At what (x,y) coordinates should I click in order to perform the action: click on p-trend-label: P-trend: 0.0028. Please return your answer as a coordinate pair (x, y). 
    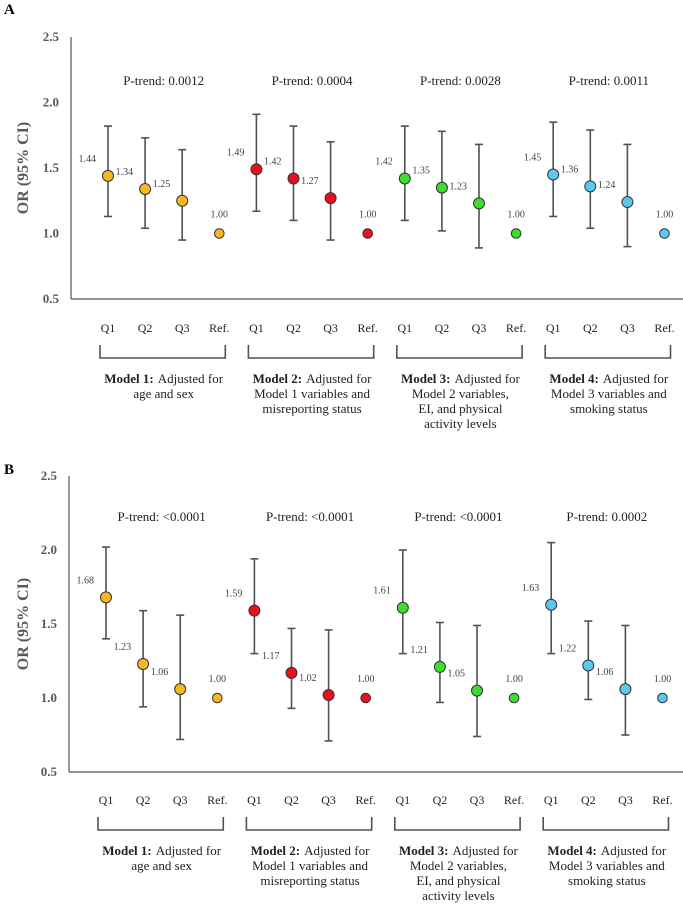
    Looking at the image, I should click on (460, 80).